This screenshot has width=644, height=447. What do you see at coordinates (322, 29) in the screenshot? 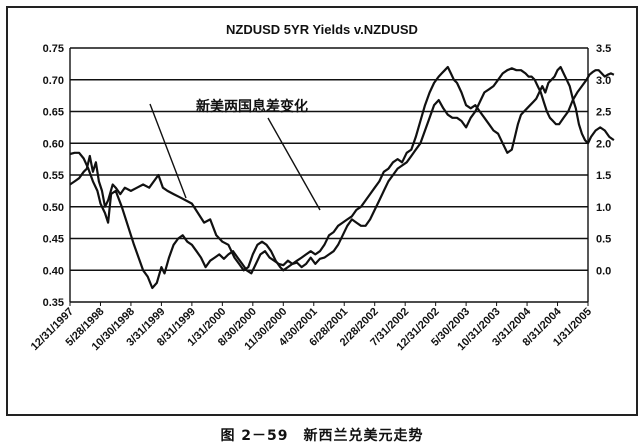
I see `chart-title: NZDUSD 5YR Yields v.NZDUSD` at bounding box center [322, 29].